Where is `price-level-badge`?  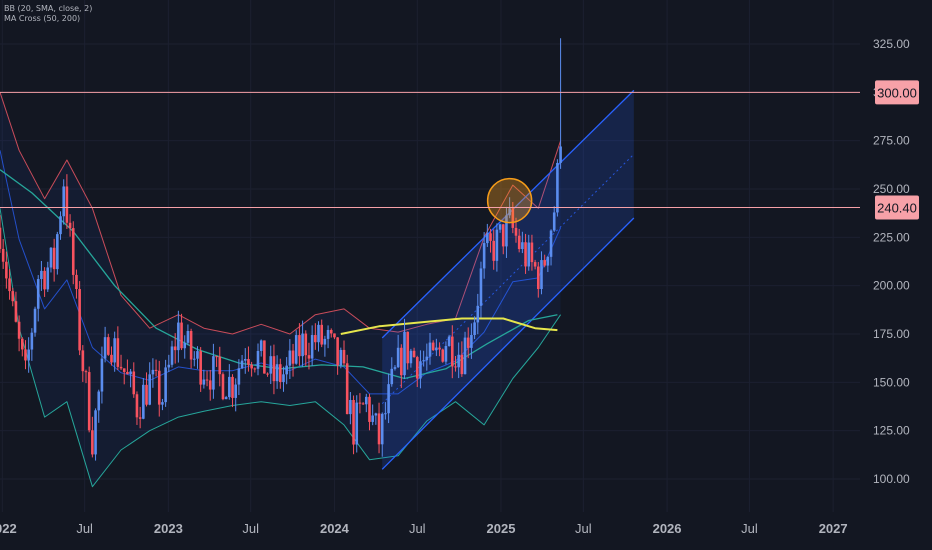 price-level-badge is located at coordinates (897, 92).